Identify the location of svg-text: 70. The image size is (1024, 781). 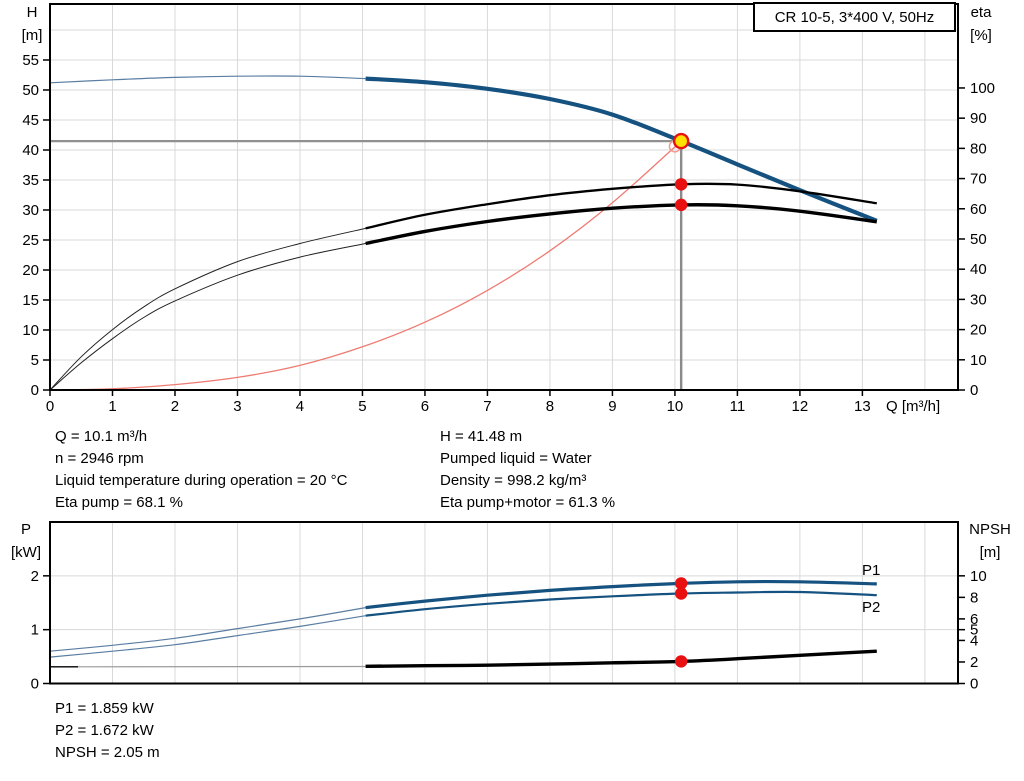
(978, 179).